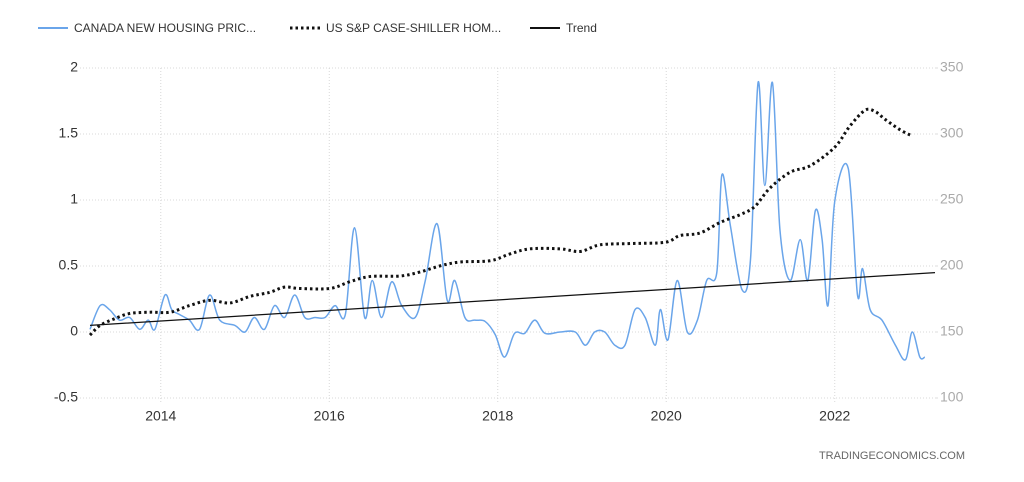  Describe the element at coordinates (497, 416) in the screenshot. I see `x-tick-label: 2018` at that location.